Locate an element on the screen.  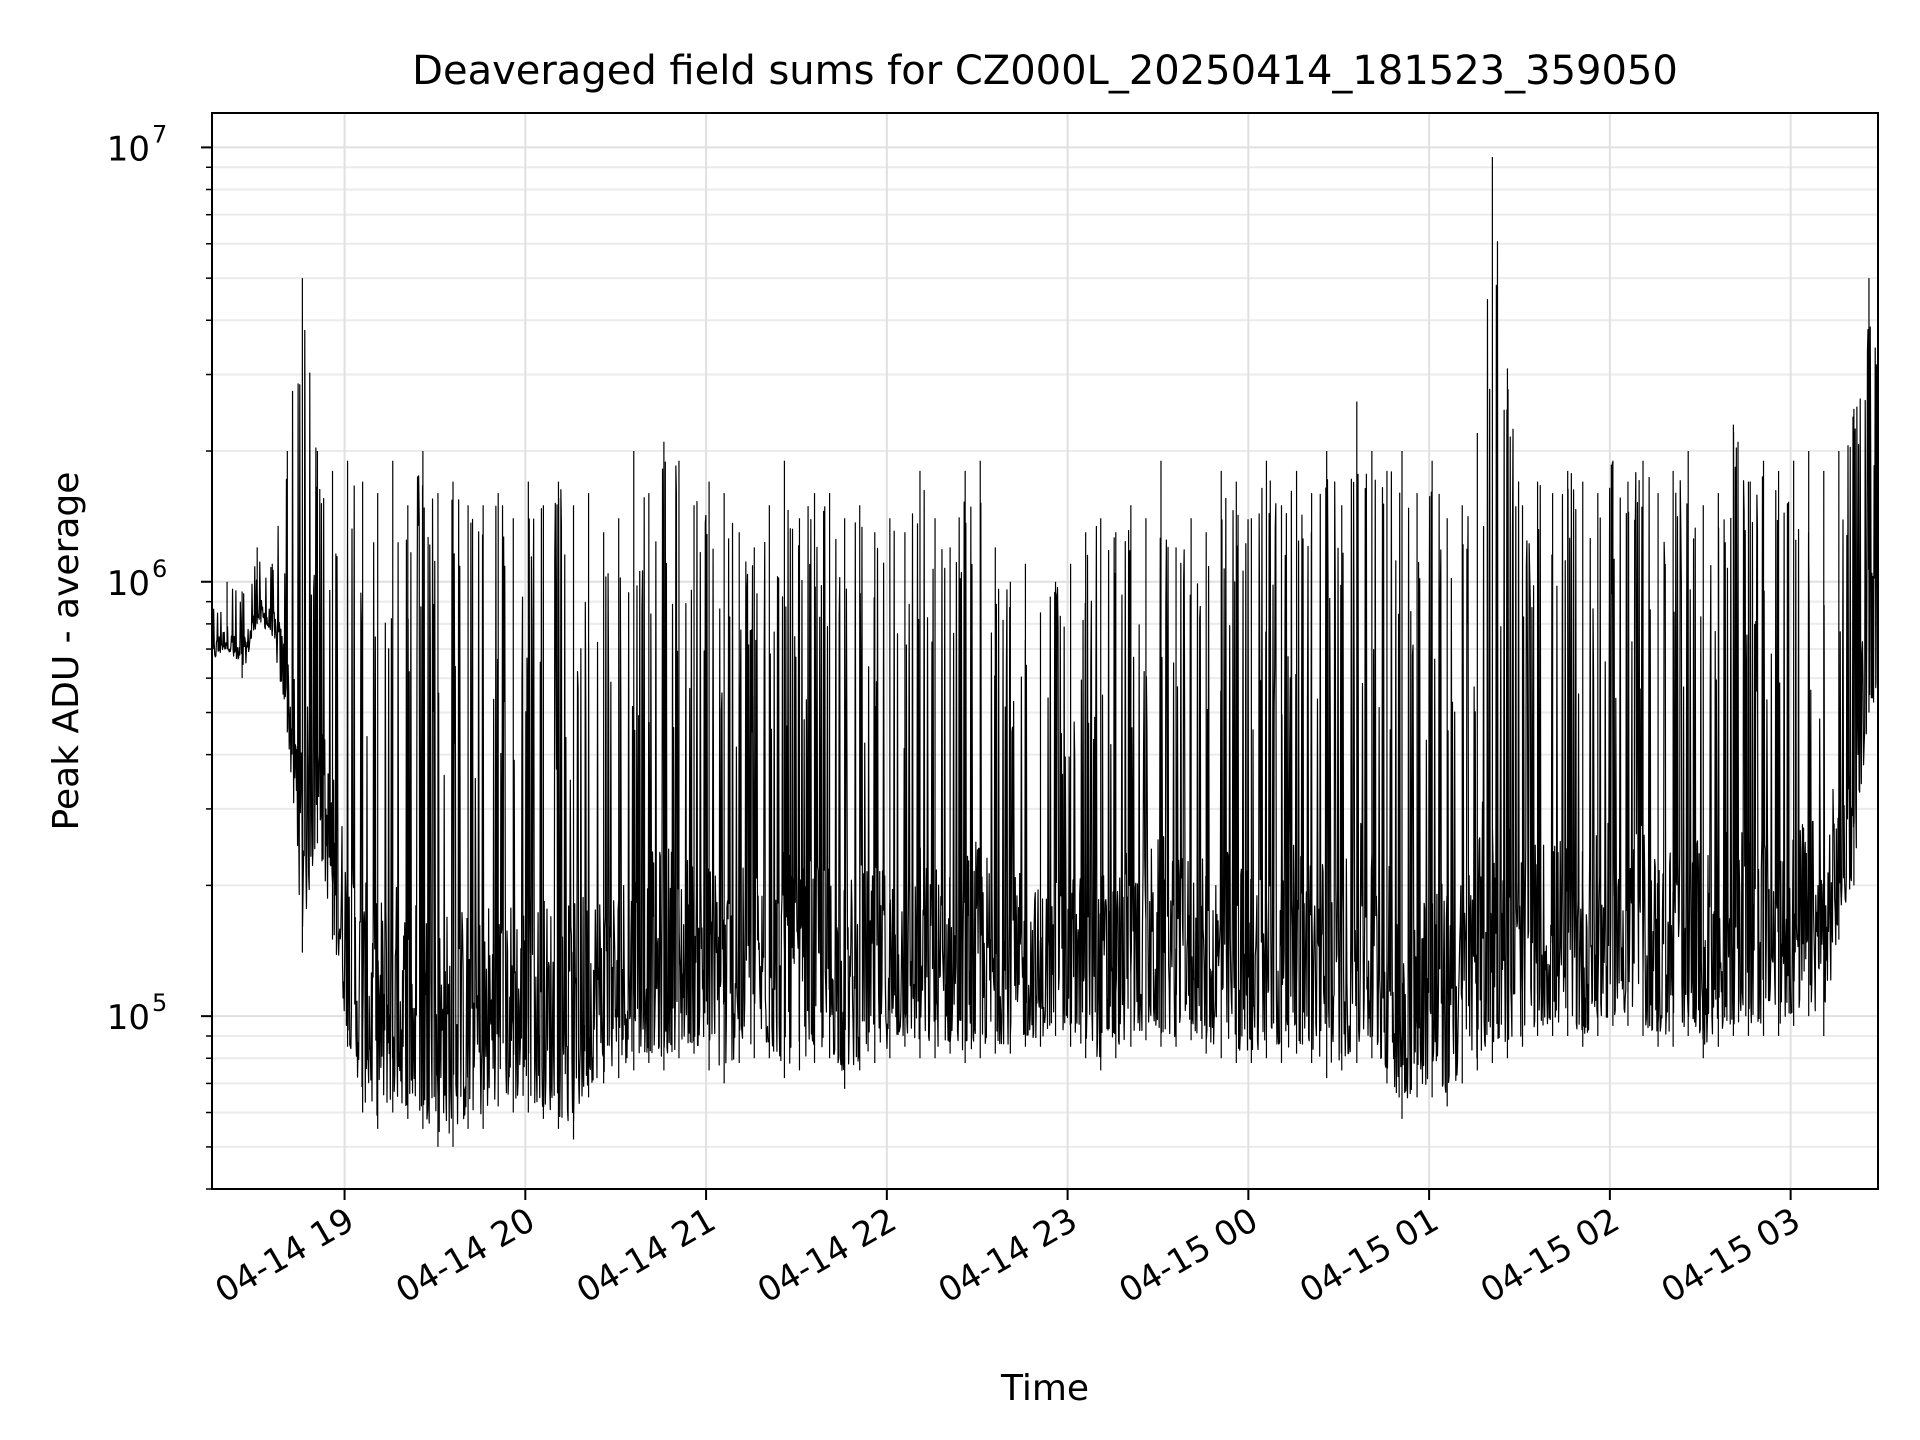
y-axis-label: Peak ADU - average is located at coordinates (66, 651).